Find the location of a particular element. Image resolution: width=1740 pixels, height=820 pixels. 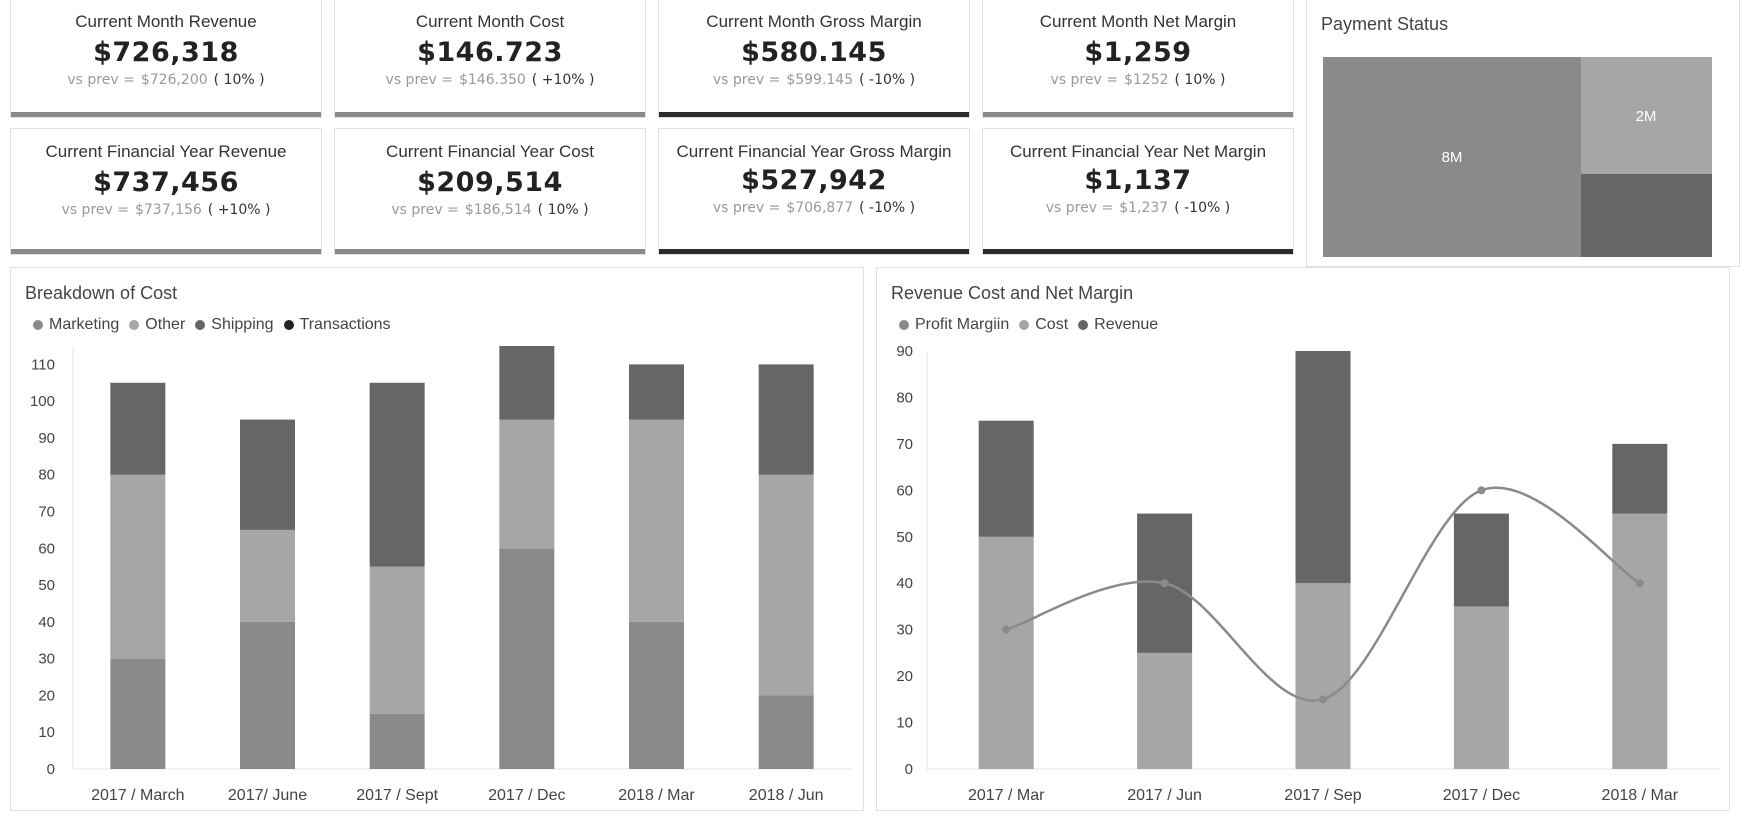

legend-dot-icon is located at coordinates (200, 325).